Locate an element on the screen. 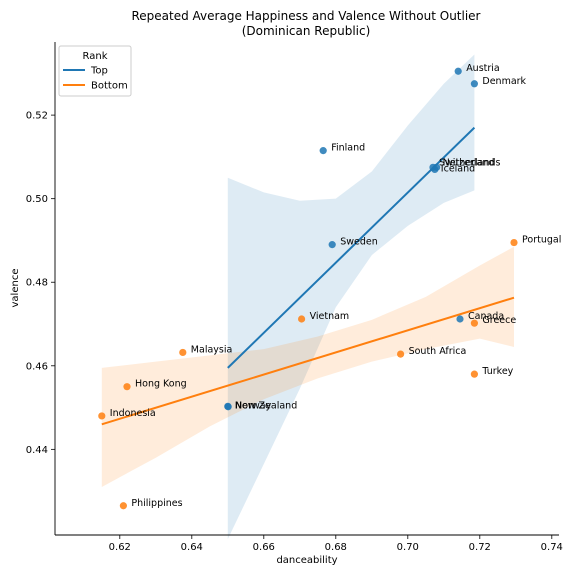 The image size is (576, 576). x-tick-label: 0.62 is located at coordinates (120, 547).